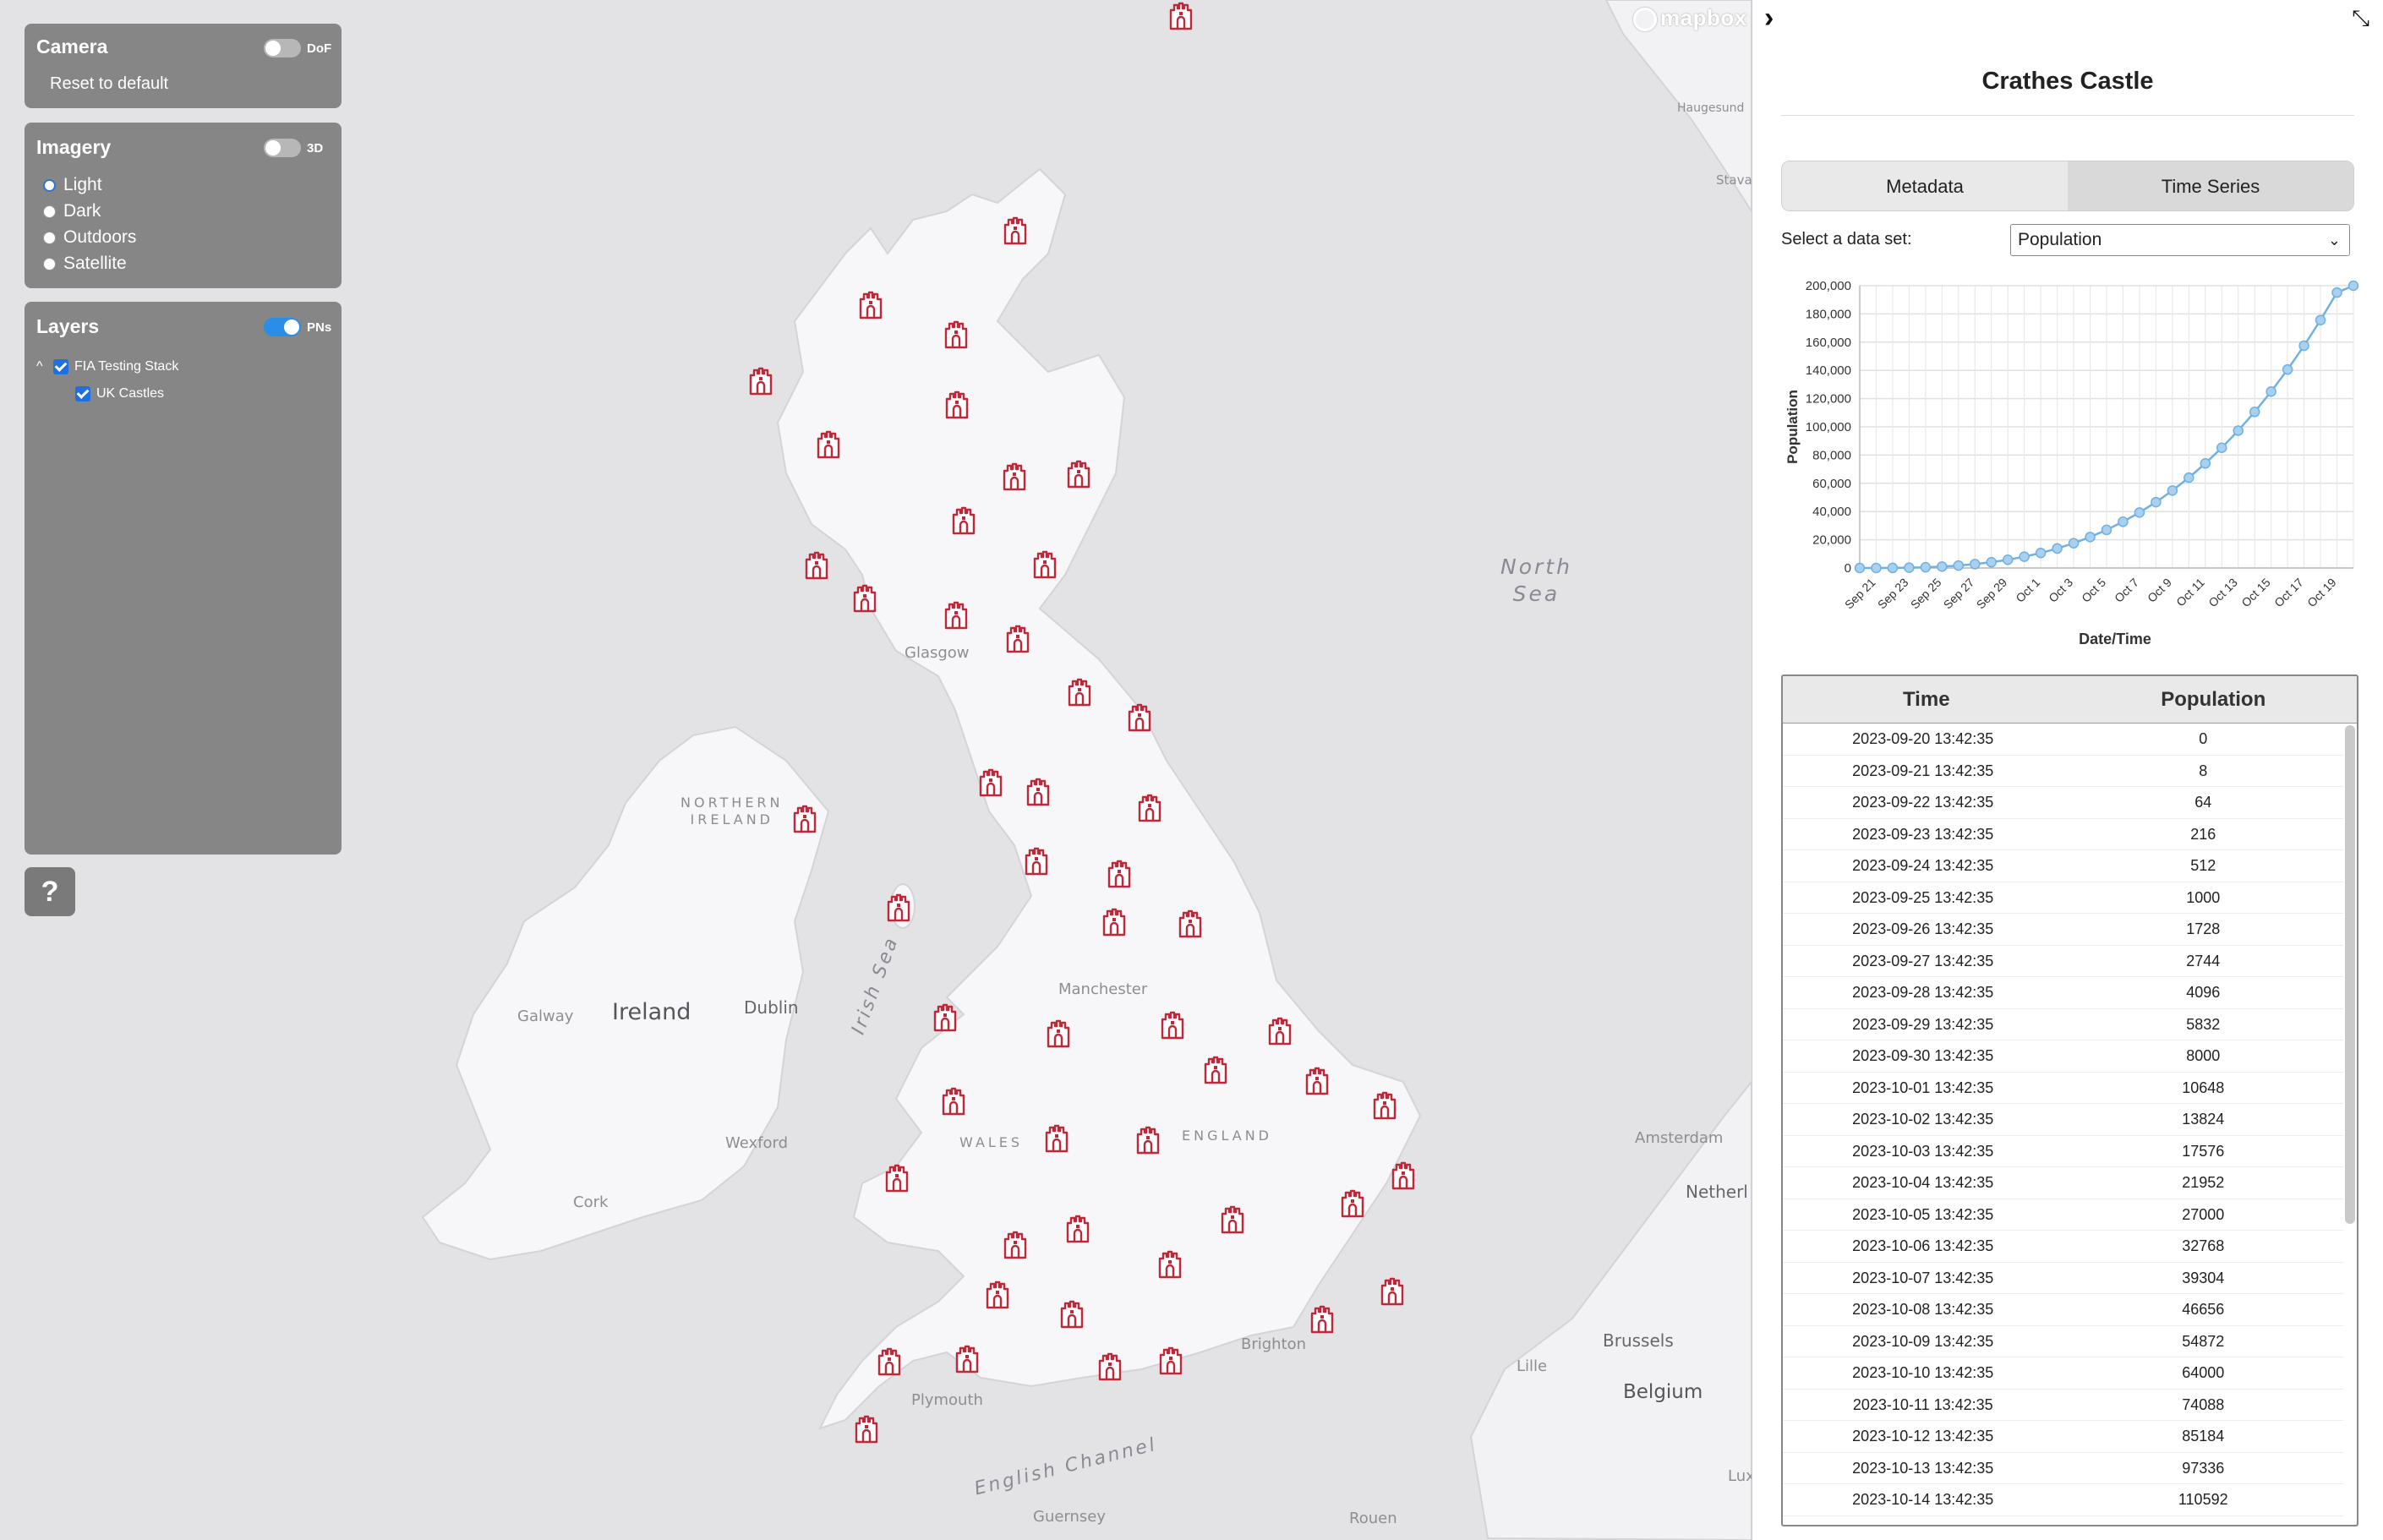  What do you see at coordinates (50, 185) in the screenshot?
I see `radio-light` at bounding box center [50, 185].